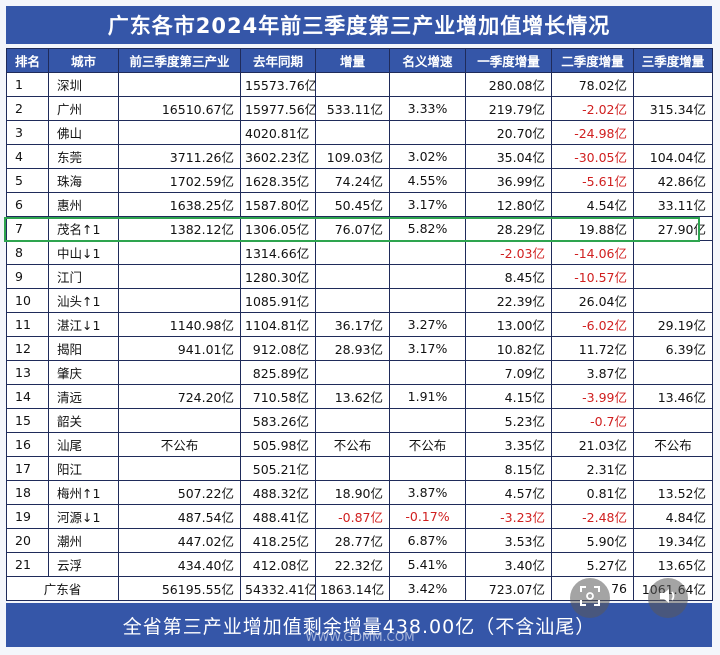  What do you see at coordinates (278, 348) in the screenshot?
I see `table-cell: 912.08亿` at bounding box center [278, 348].